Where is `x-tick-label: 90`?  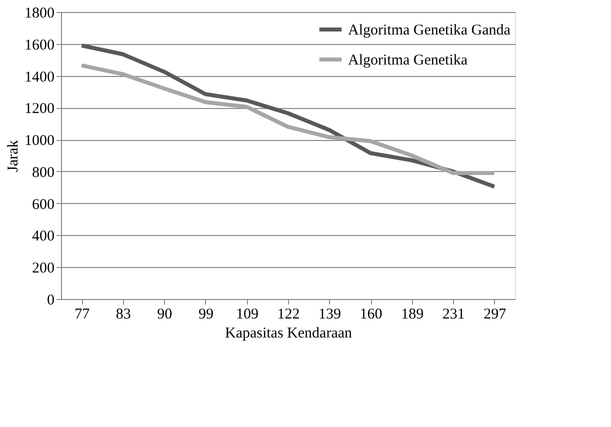 x-tick-label: 90 is located at coordinates (164, 314).